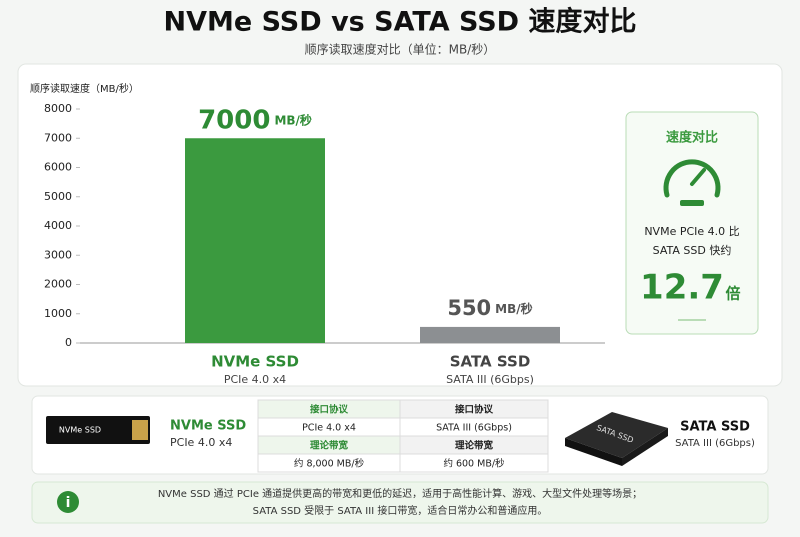  Describe the element at coordinates (692, 223) in the screenshot. I see `speed-panel` at that location.